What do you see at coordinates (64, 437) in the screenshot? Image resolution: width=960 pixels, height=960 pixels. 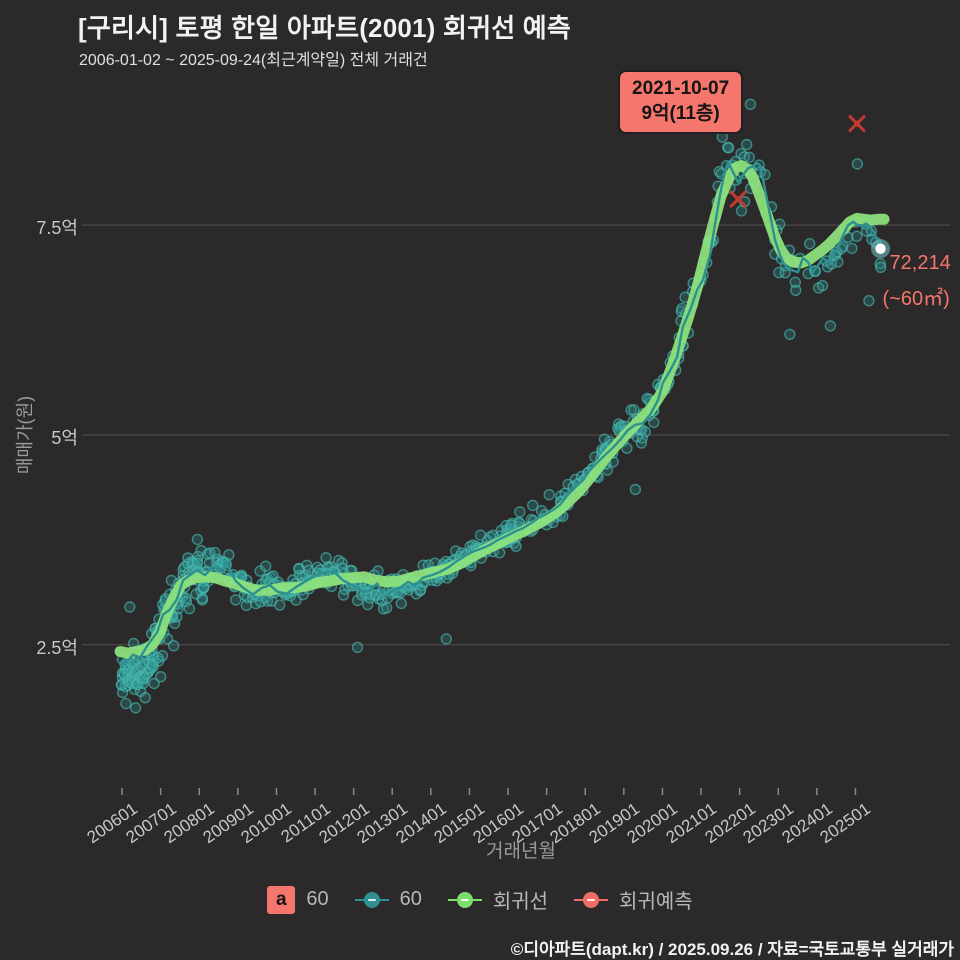 I see `y-tick-label: 5억` at bounding box center [64, 437].